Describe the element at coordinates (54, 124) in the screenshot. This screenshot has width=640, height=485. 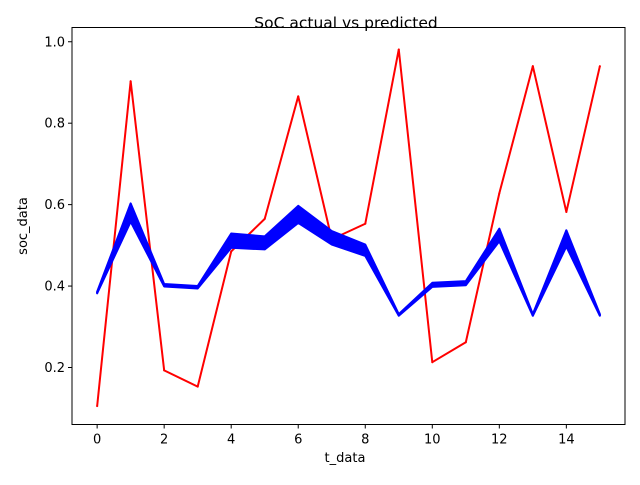
I see `y-tick-label: 0.8` at that location.